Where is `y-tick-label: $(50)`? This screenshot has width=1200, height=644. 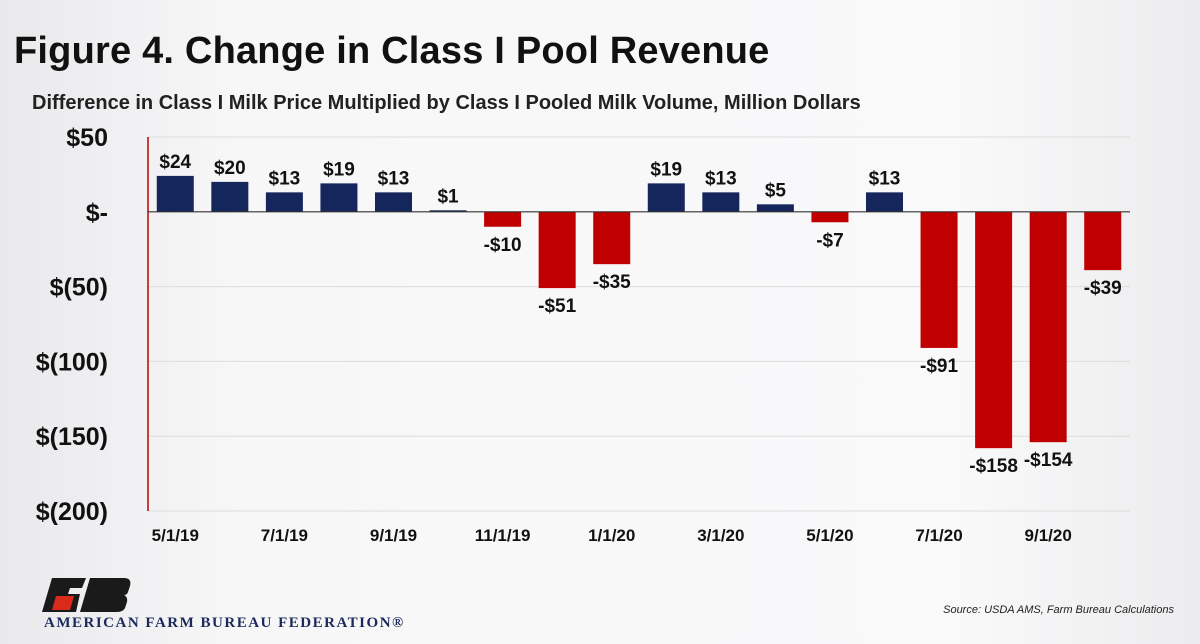 y-tick-label: $(50) is located at coordinates (79, 288).